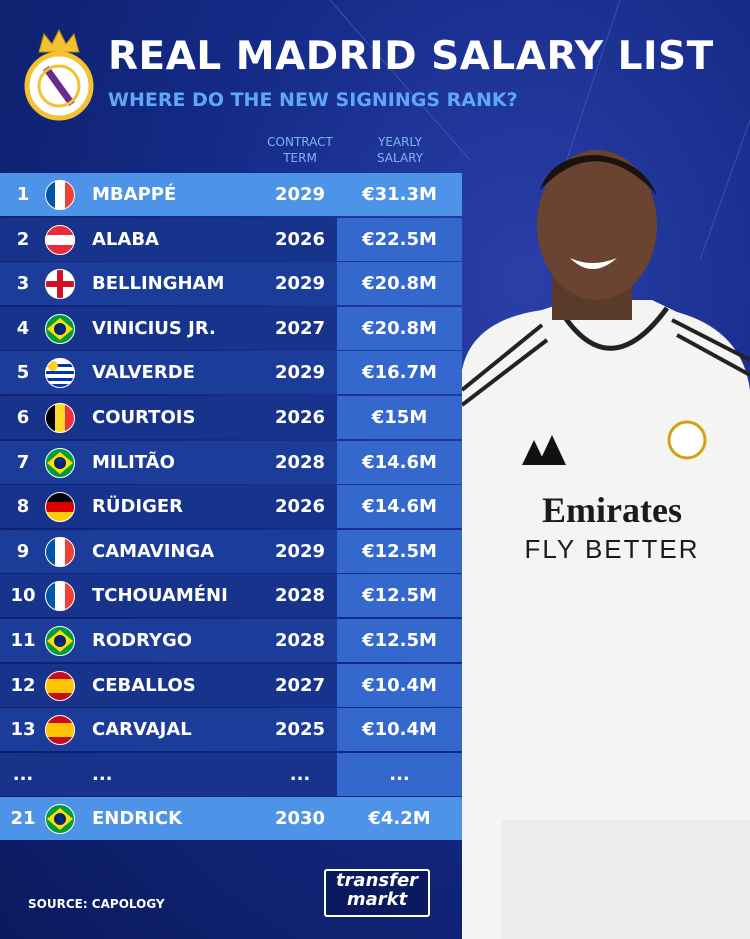 This screenshot has width=750, height=939. I want to click on rank: 1, so click(23, 194).